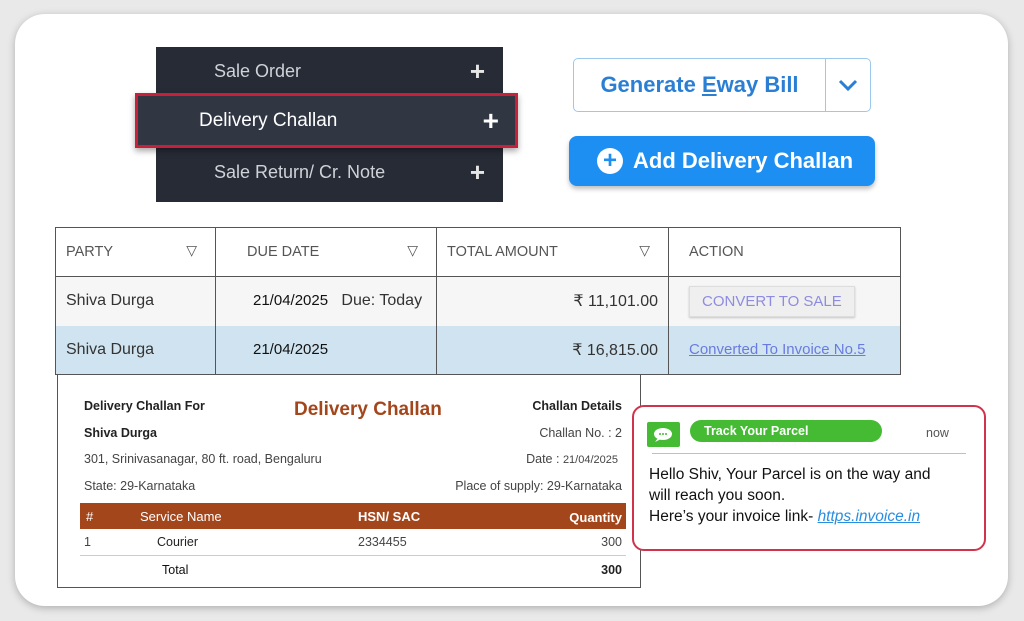  I want to click on menu-label: Sale Return/ Cr. Note, so click(300, 171).